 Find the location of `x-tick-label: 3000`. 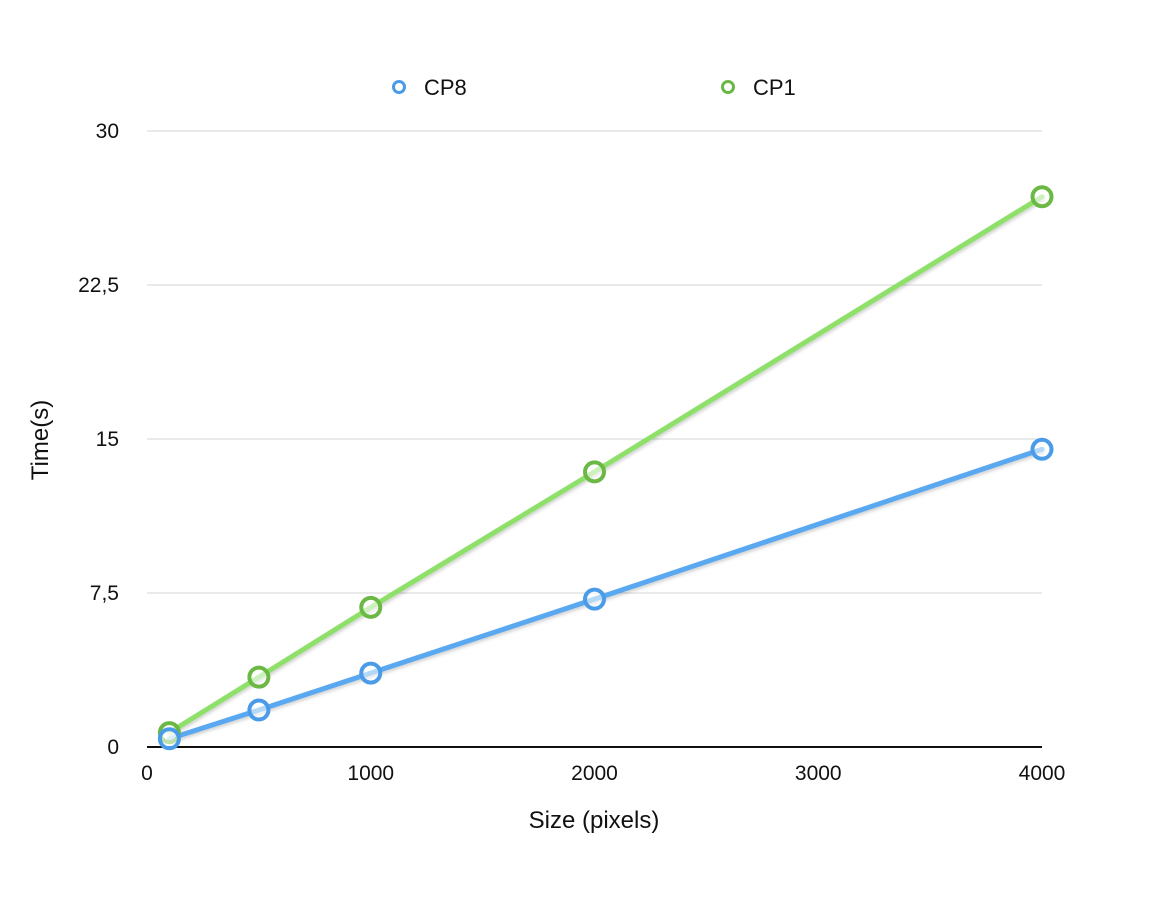

x-tick-label: 3000 is located at coordinates (818, 773).